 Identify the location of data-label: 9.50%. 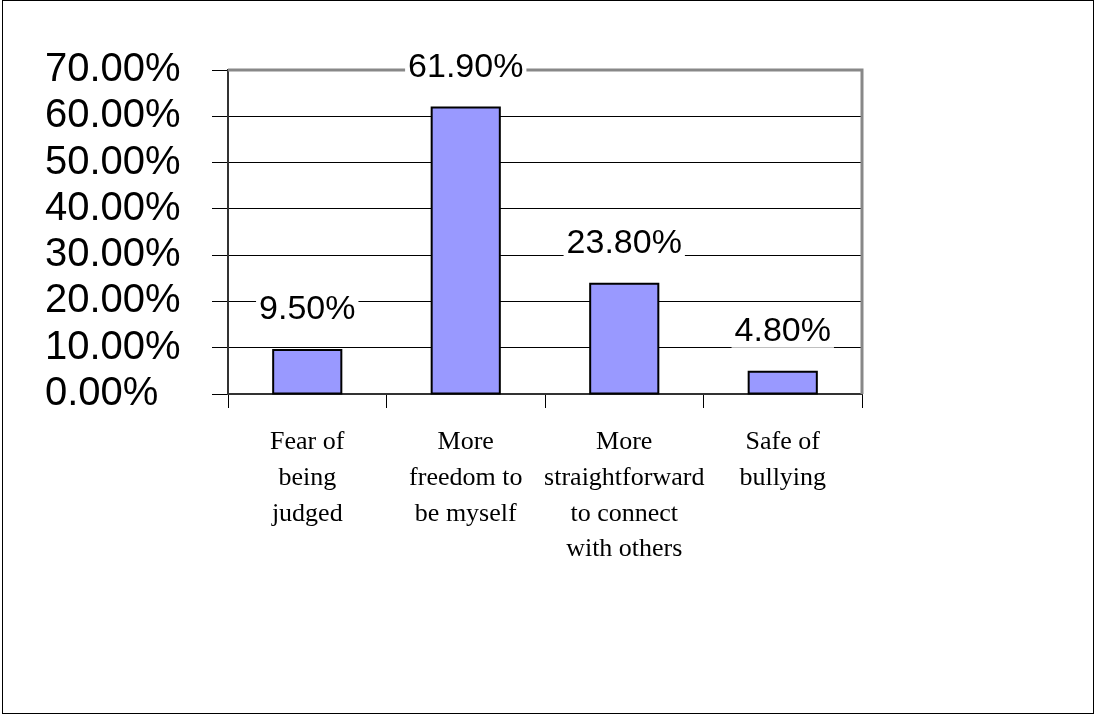
(307, 307).